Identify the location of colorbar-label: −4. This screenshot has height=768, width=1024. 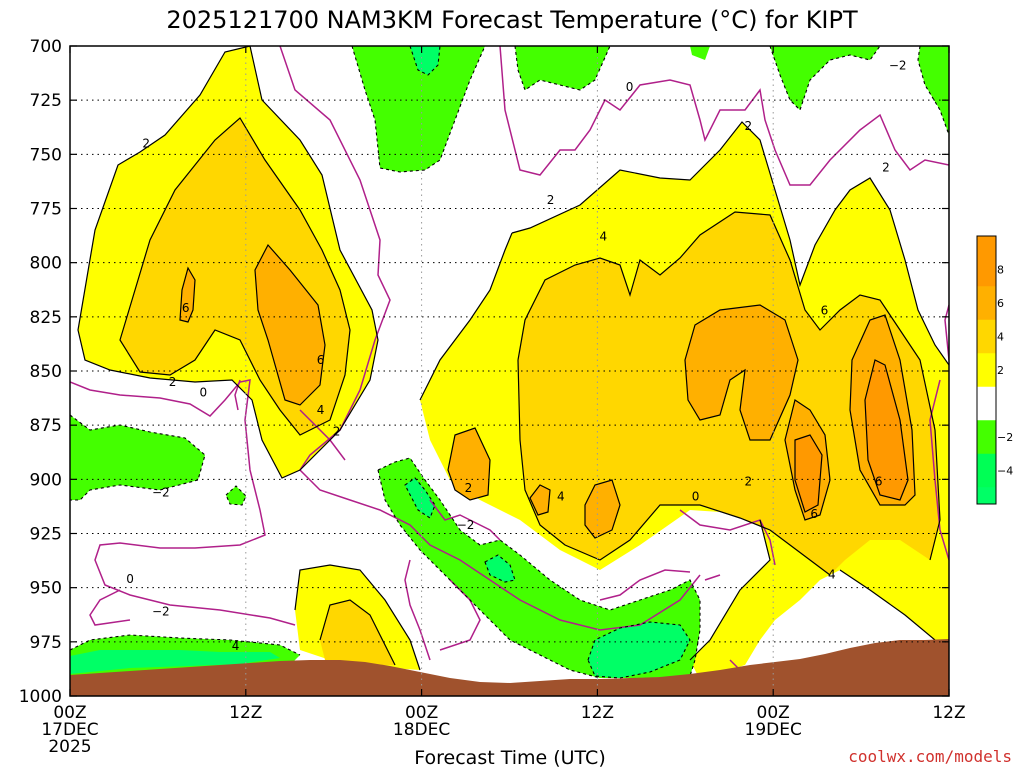
(1005, 471).